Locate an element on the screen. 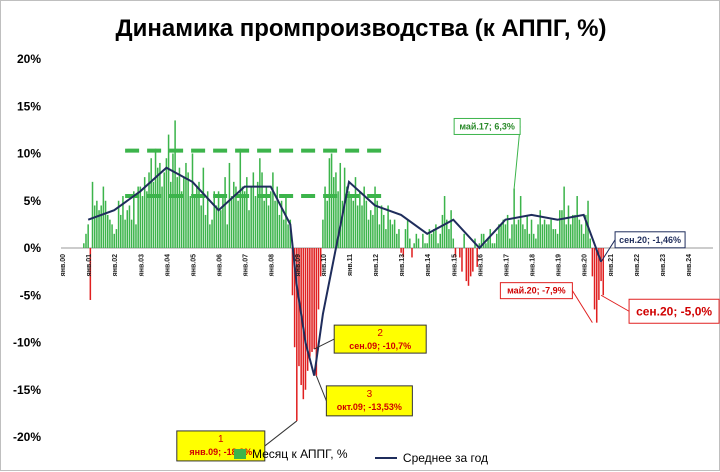  y-tick-label: -15% is located at coordinates (27, 390).